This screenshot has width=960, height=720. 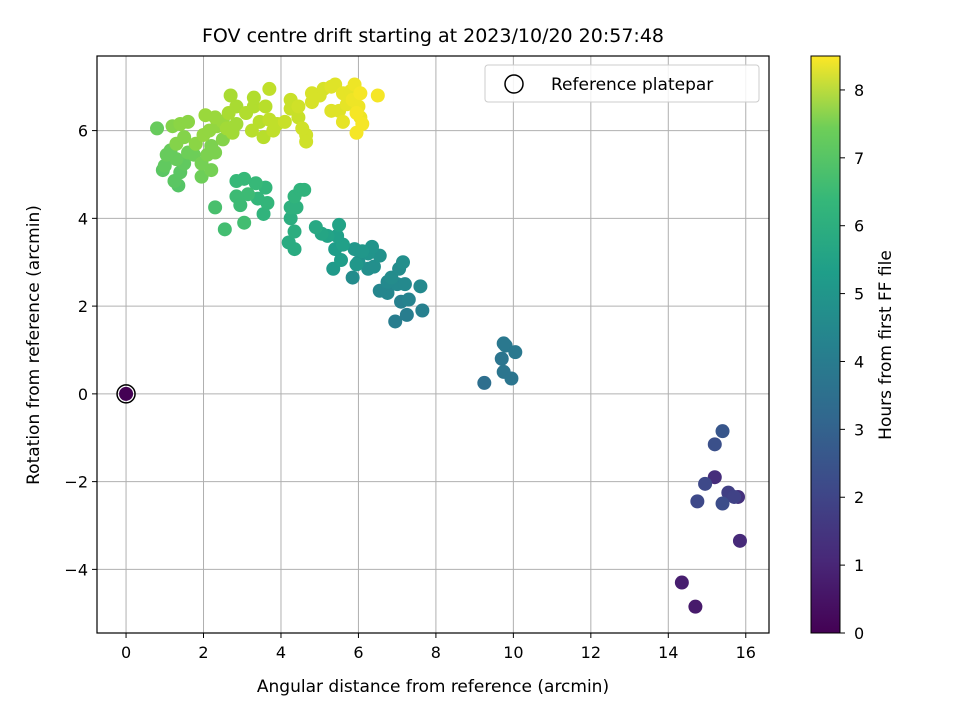 What do you see at coordinates (859, 497) in the screenshot?
I see `colorbar-tick-label: 2` at bounding box center [859, 497].